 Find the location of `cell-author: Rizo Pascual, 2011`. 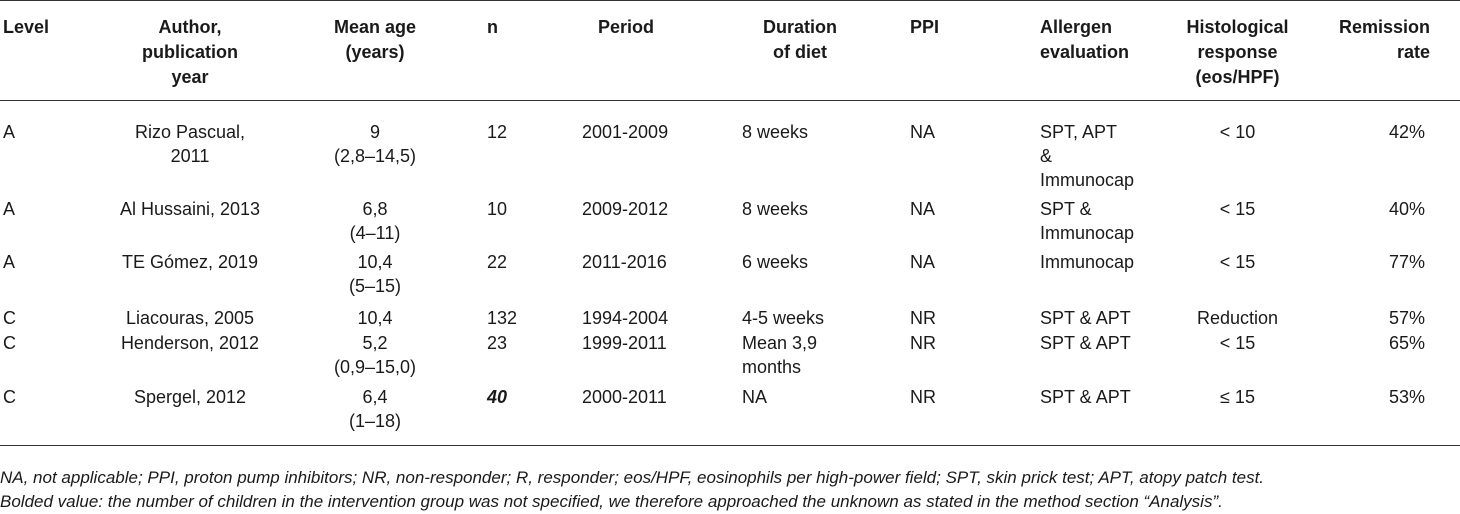

cell-author: Rizo Pascual, 2011 is located at coordinates (190, 144).